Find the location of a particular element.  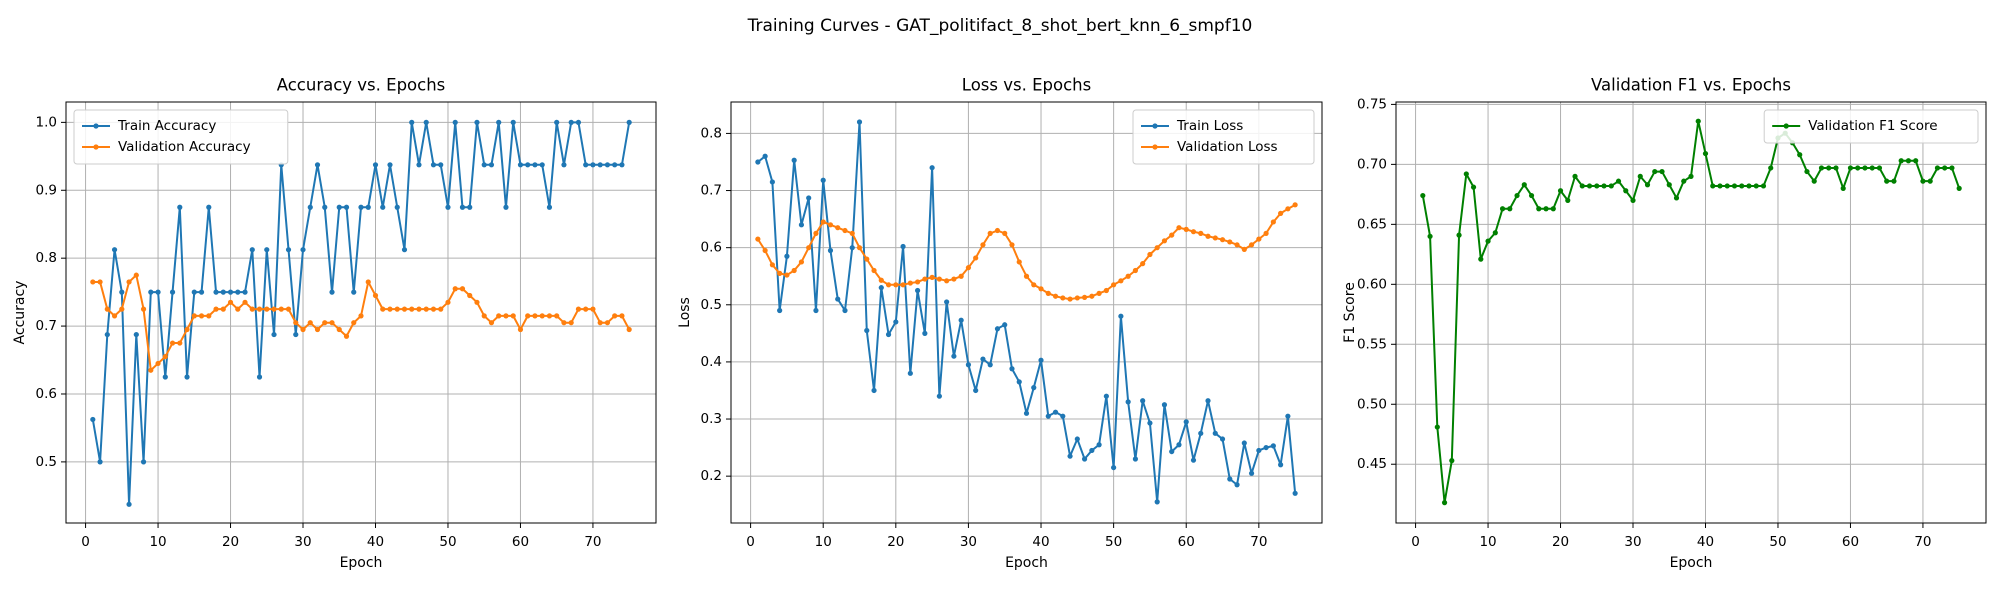

legend: Train Accuracy Validation Accuracy is located at coordinates (181, 137).